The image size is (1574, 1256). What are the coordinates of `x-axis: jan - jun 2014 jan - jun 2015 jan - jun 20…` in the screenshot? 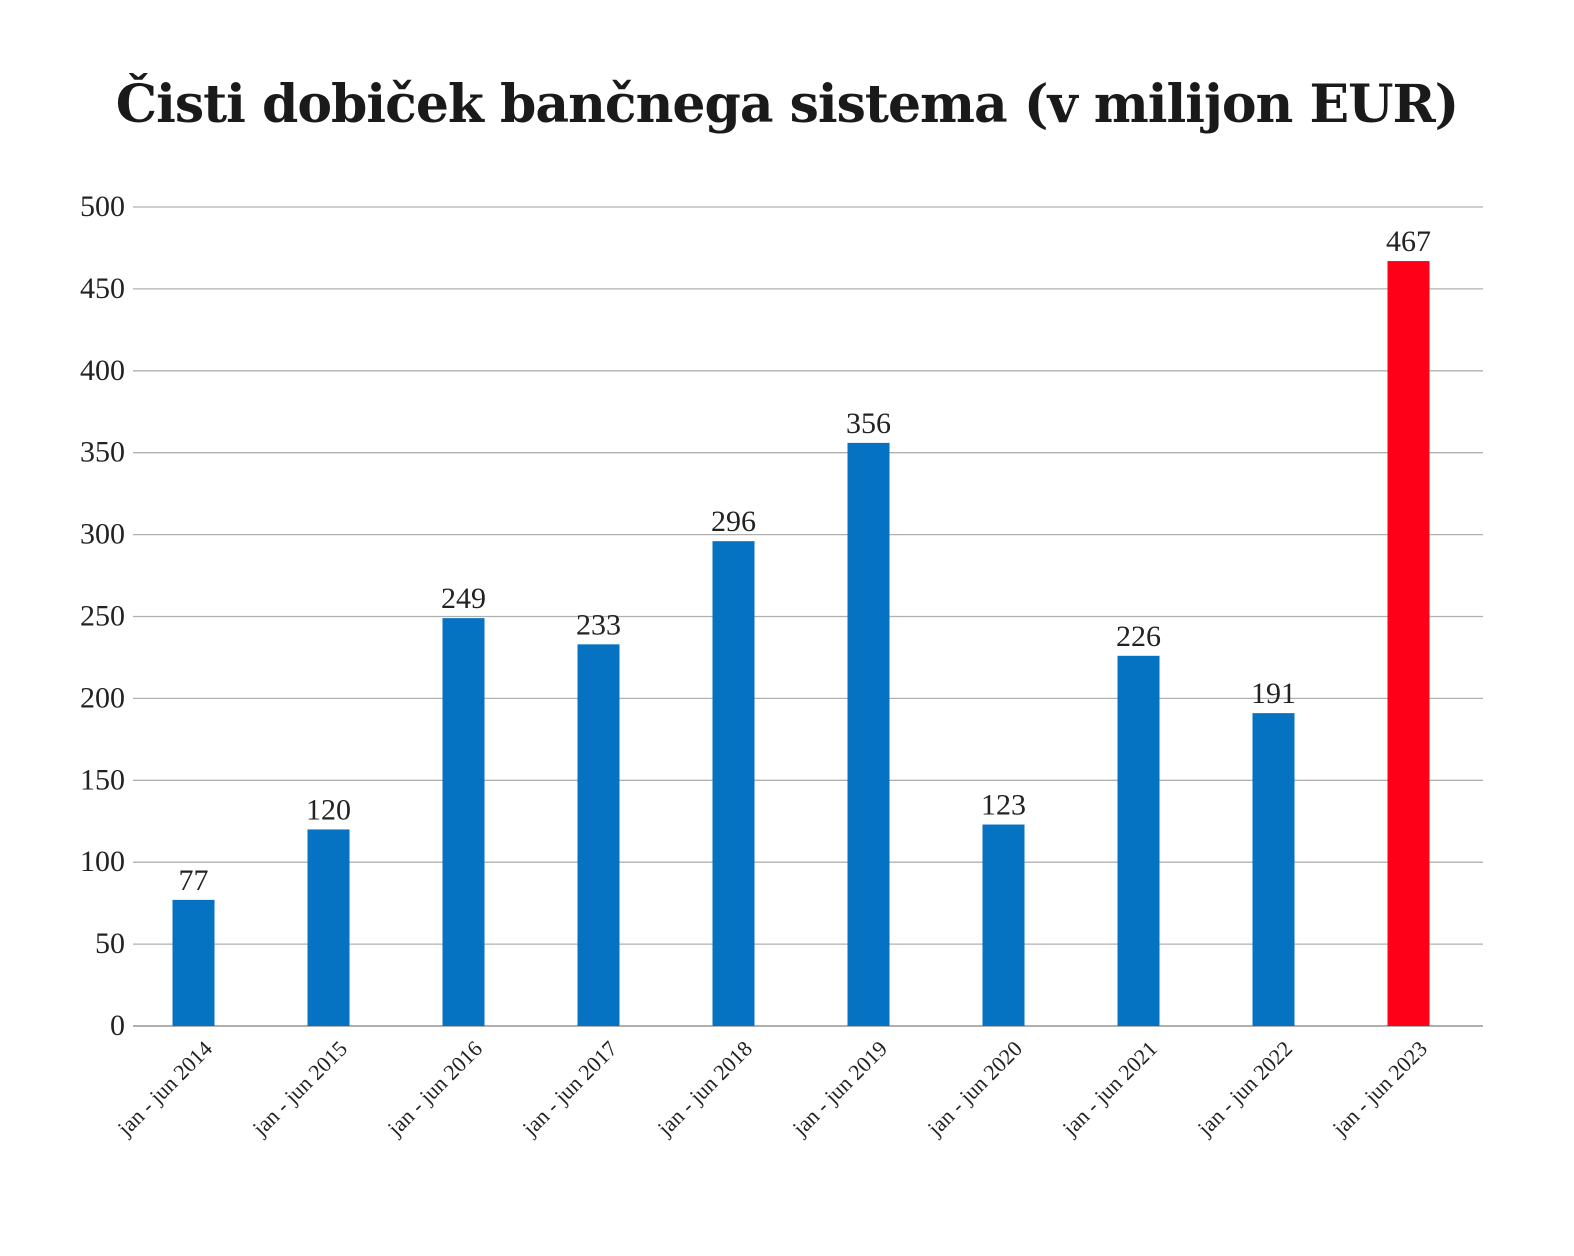 It's located at (772, 1088).